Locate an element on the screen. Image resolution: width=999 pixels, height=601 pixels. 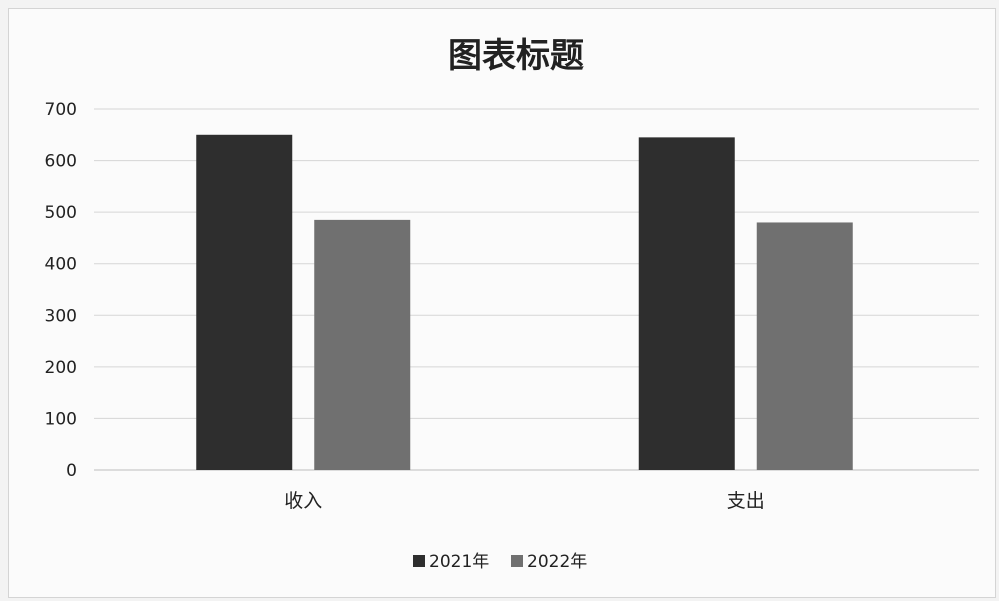
y-tick-label: 600 is located at coordinates (61, 162).